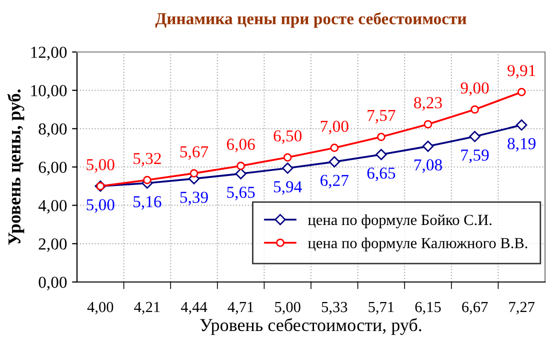 The width and height of the screenshot is (546, 340). What do you see at coordinates (49, 92) in the screenshot?
I see `y-tick-label: 10,00` at bounding box center [49, 92].